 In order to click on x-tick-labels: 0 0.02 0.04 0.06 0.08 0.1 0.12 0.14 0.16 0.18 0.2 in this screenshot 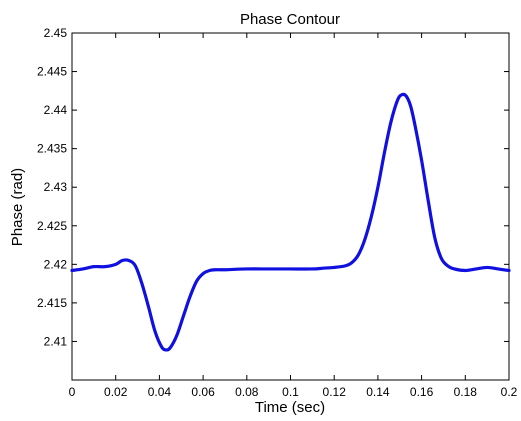, I will do `click(293, 392)`.